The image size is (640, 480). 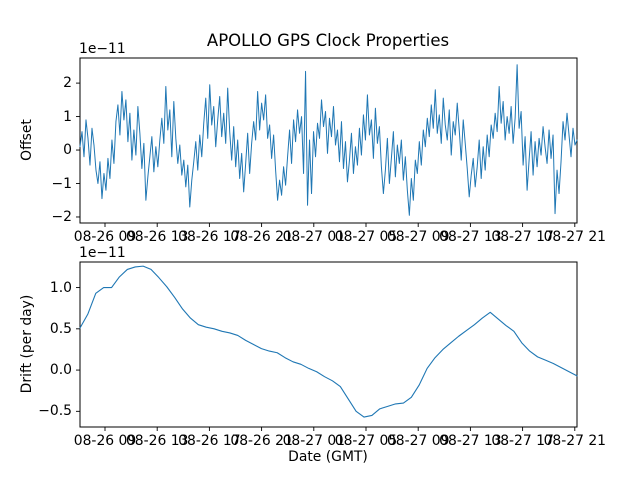 I want to click on offset-x-tick-label: 08-26 17, so click(x=209, y=237).